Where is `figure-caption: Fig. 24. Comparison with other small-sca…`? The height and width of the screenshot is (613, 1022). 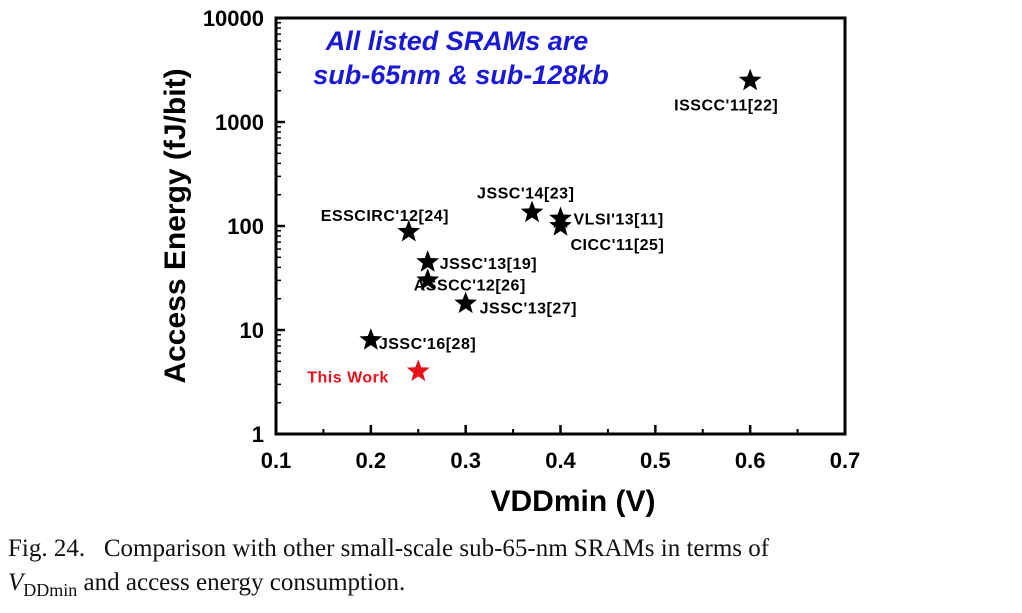
figure-caption: Fig. 24. Comparison with other small-sca… is located at coordinates (513, 569).